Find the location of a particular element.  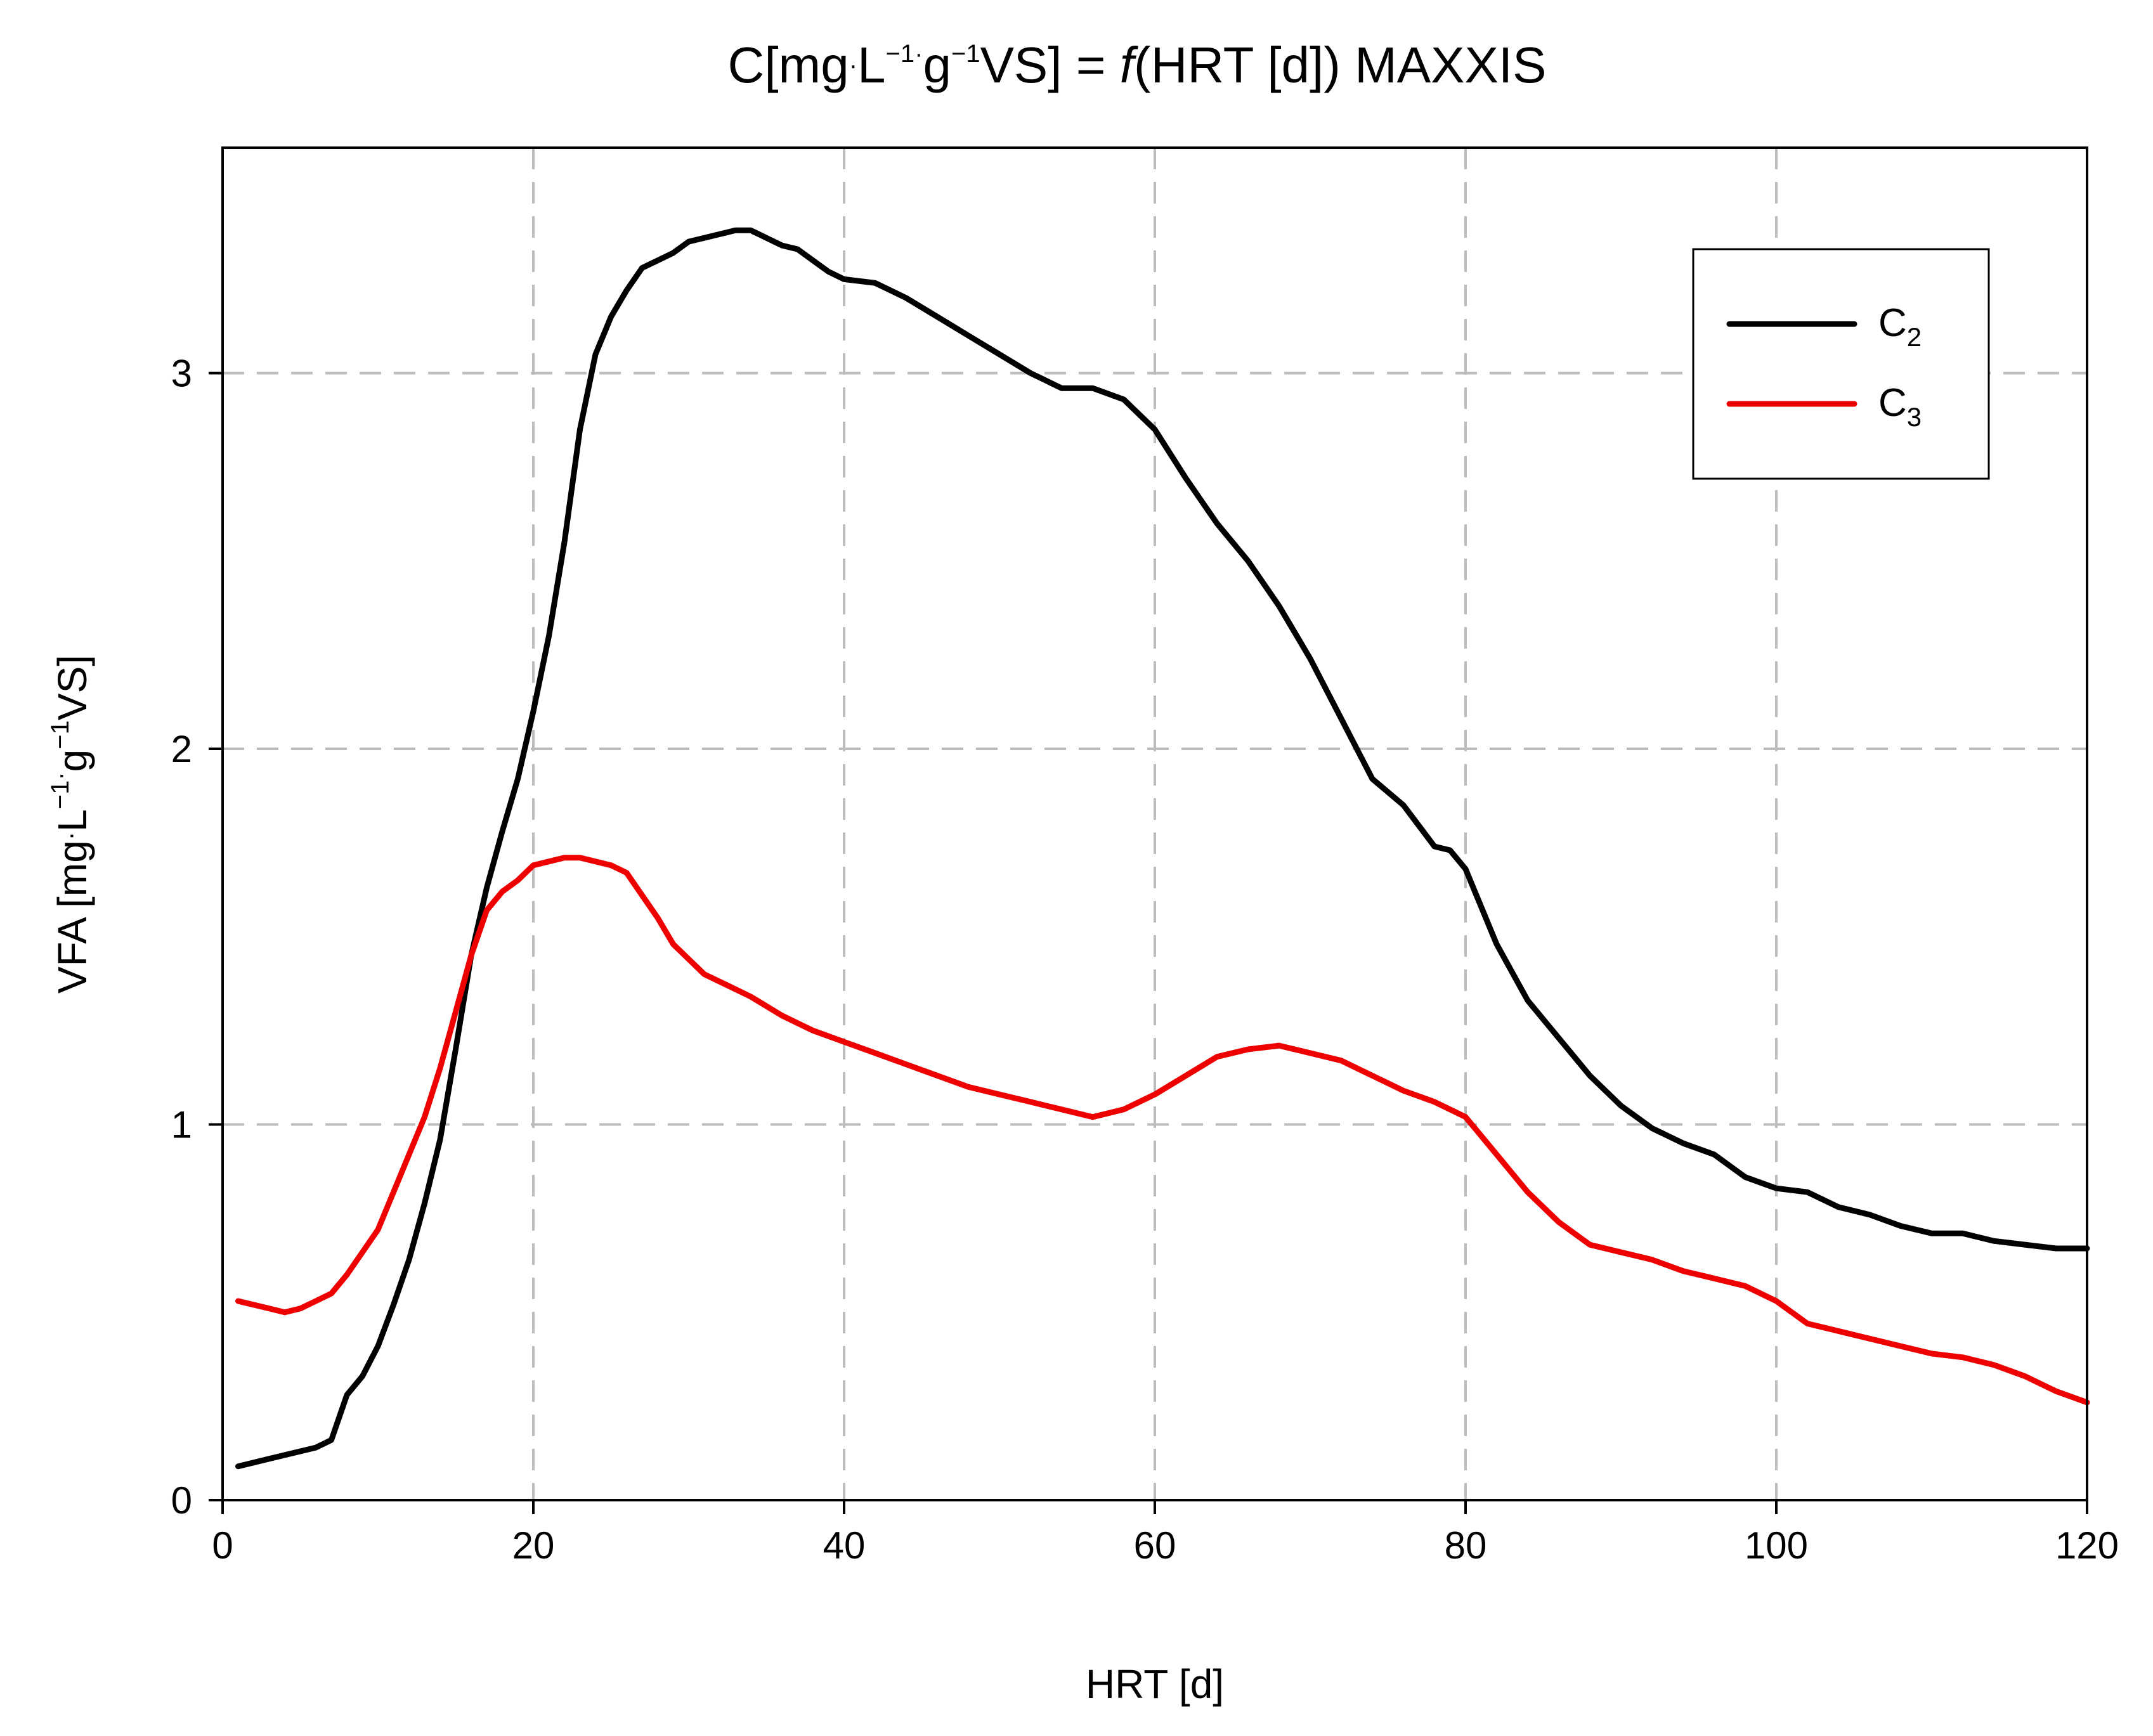

legend-label-c2: C2 is located at coordinates (1900, 326).